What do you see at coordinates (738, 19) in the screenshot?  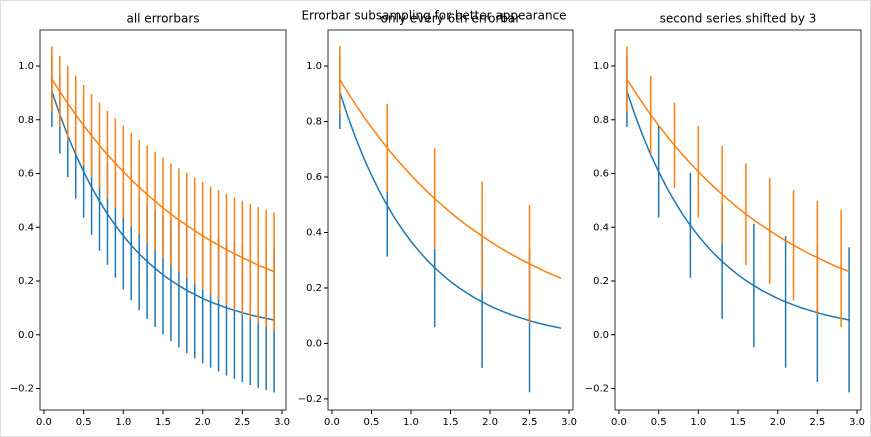 I see `axes-title: second series shifted by 3` at bounding box center [738, 19].